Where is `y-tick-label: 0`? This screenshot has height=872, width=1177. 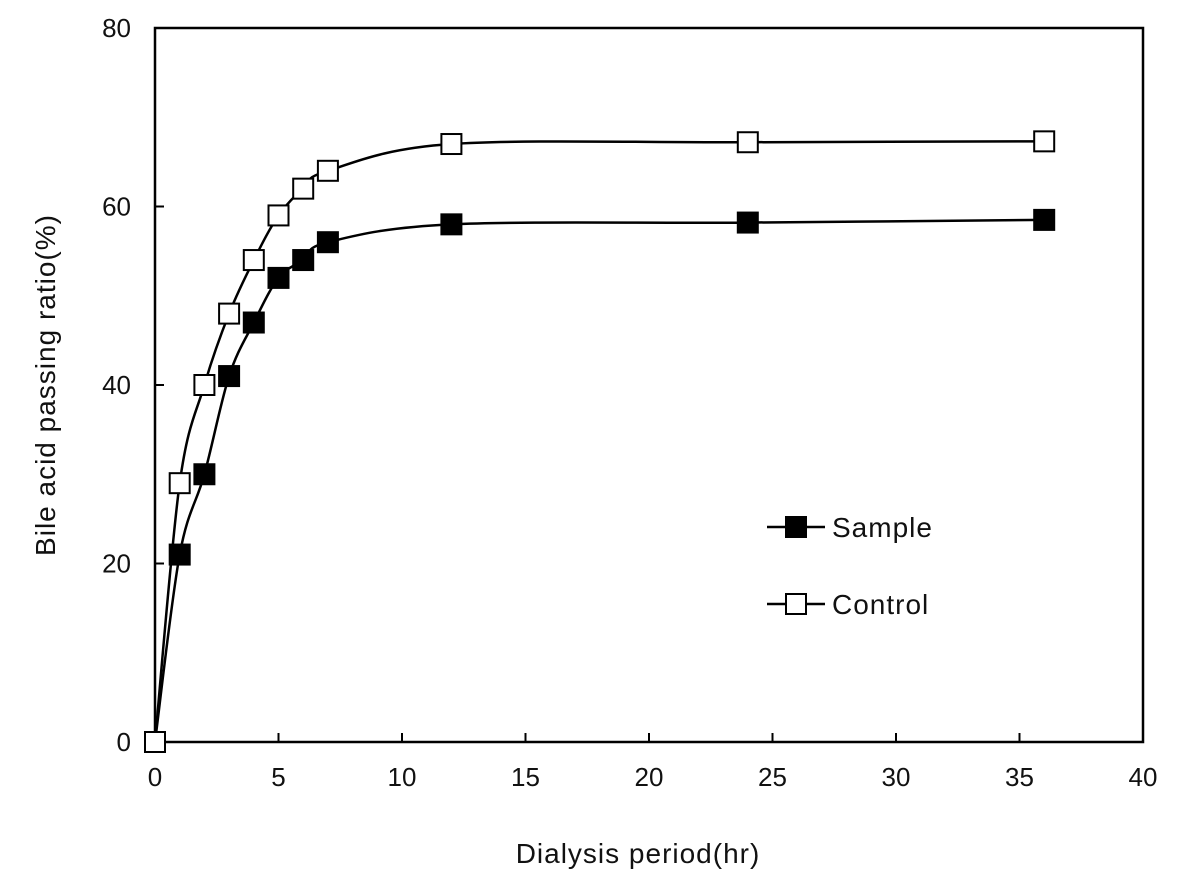
y-tick-label: 0 is located at coordinates (124, 742).